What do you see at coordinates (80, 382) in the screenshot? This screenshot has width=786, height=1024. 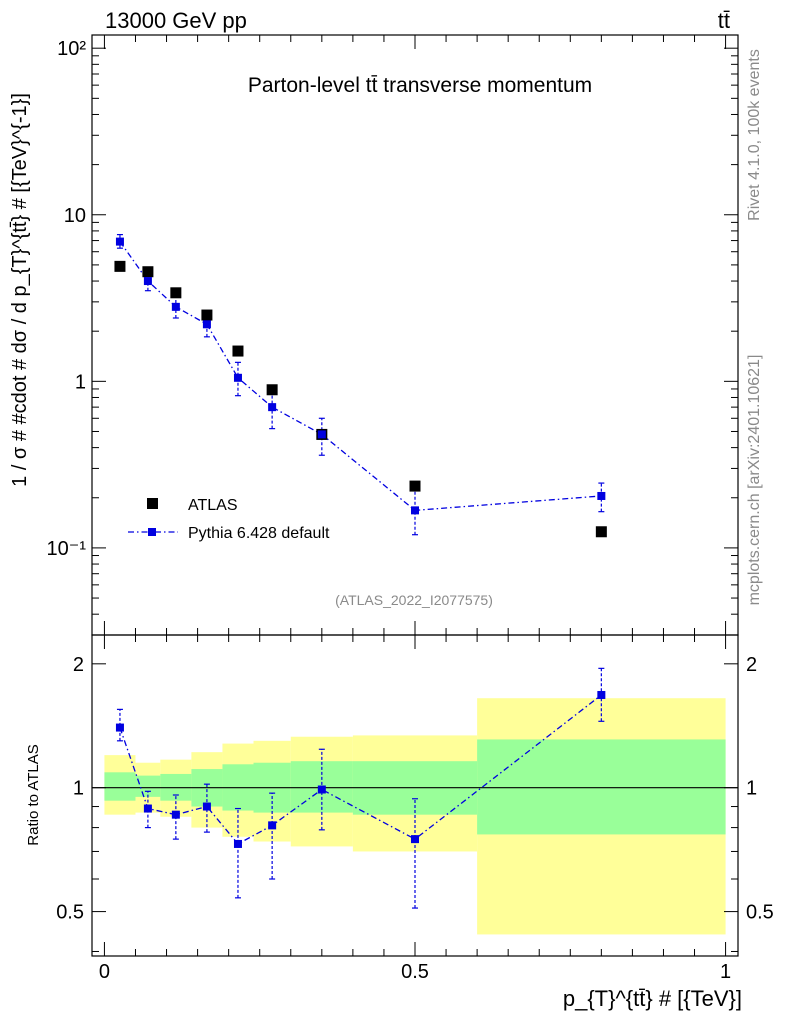 I see `main-ytick-label: 1` at bounding box center [80, 382].